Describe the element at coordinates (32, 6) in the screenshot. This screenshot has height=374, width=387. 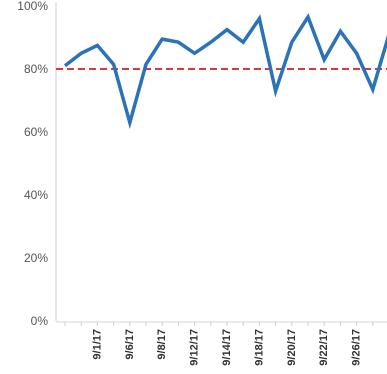
I see `y-tick-label: 100%` at that location.